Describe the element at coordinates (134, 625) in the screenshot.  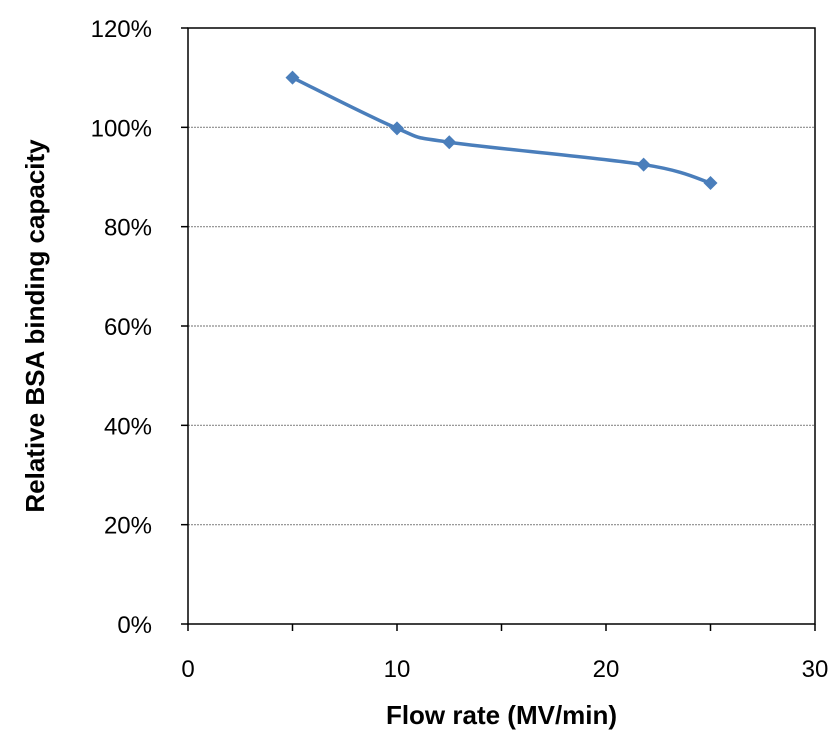
I see `y-tick-label-0: 0%` at that location.